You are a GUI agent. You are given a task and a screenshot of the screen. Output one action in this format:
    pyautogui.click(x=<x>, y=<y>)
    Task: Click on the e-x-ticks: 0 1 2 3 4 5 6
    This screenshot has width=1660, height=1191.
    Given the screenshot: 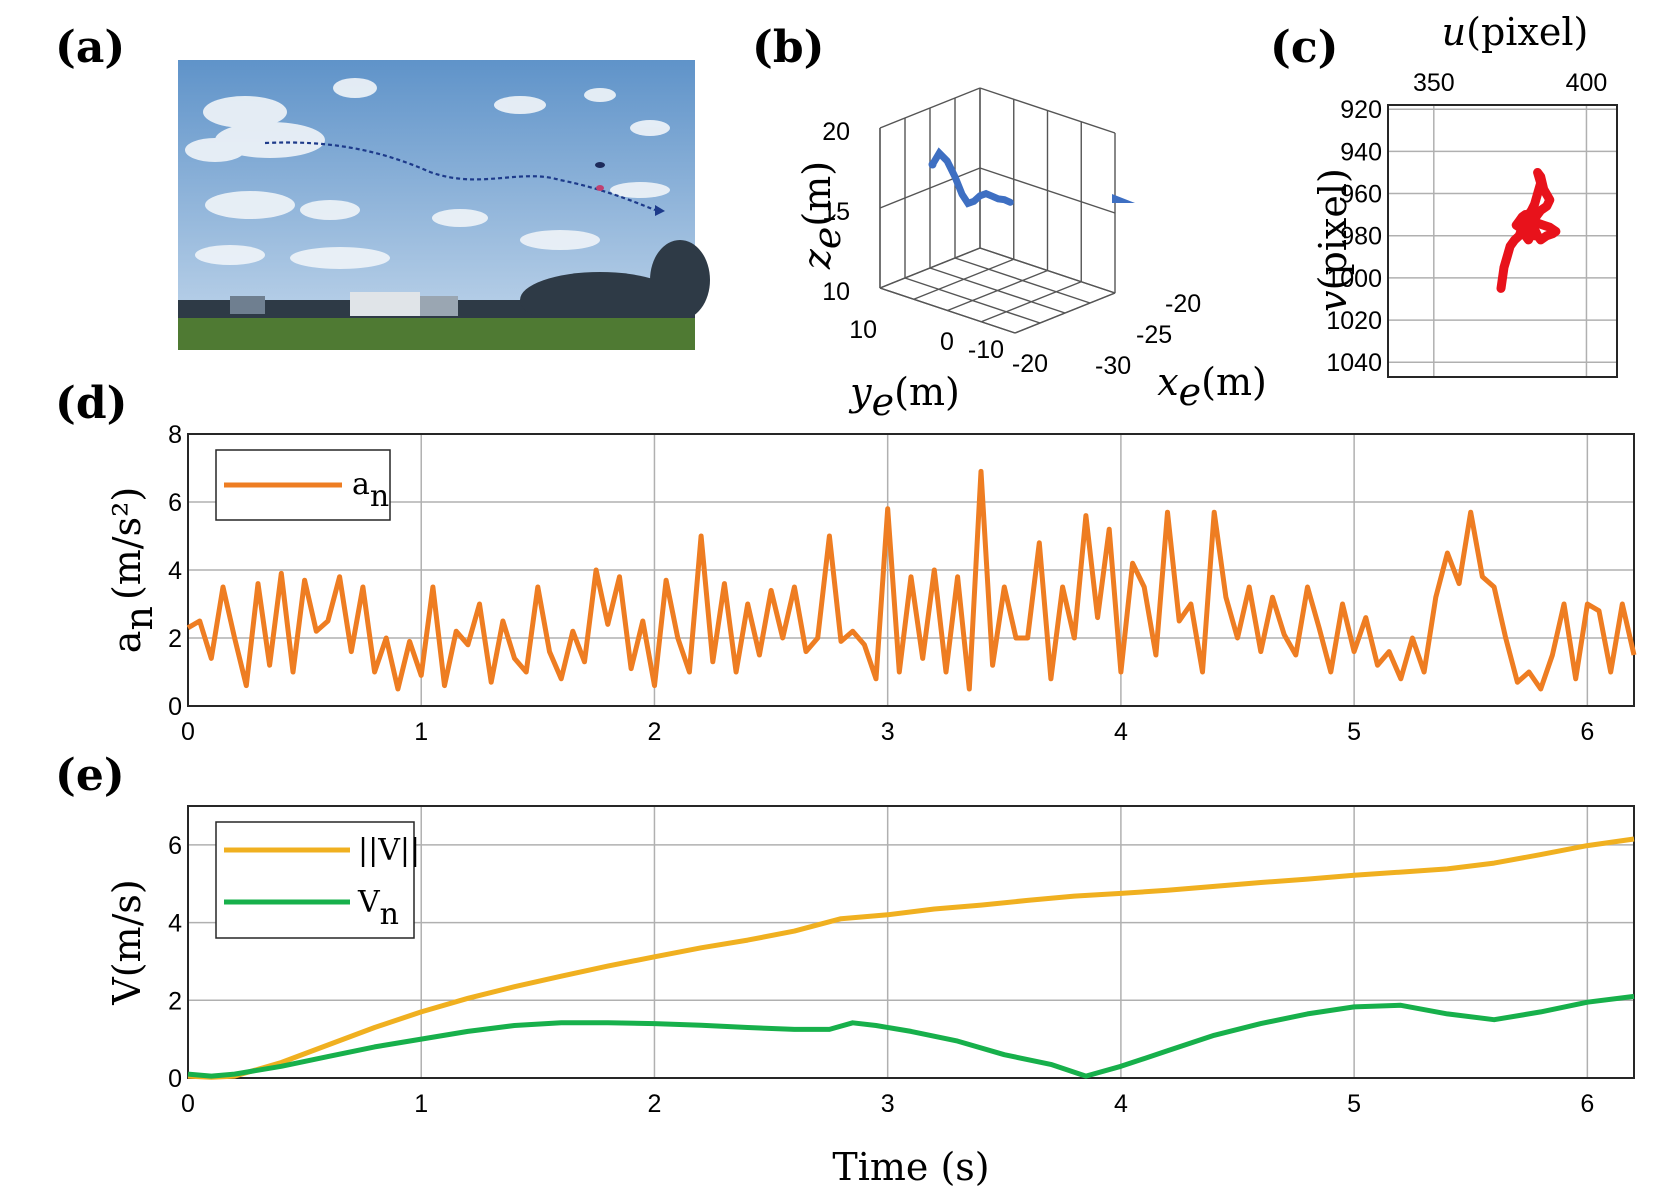 What is the action you would take?
    pyautogui.click(x=887, y=1104)
    